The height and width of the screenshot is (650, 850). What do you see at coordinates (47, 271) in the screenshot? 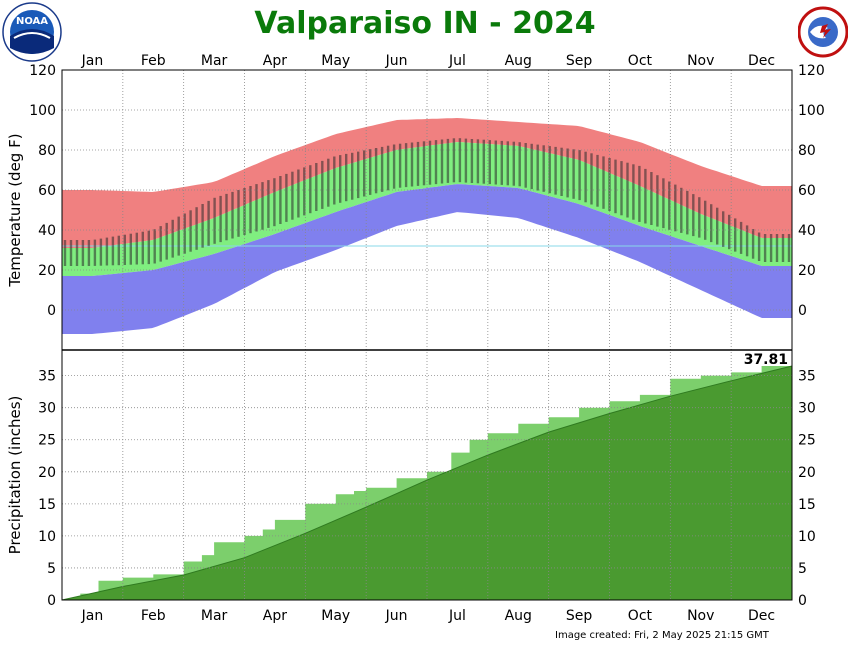
I see `temp-tick-label-left: 20` at bounding box center [47, 271].